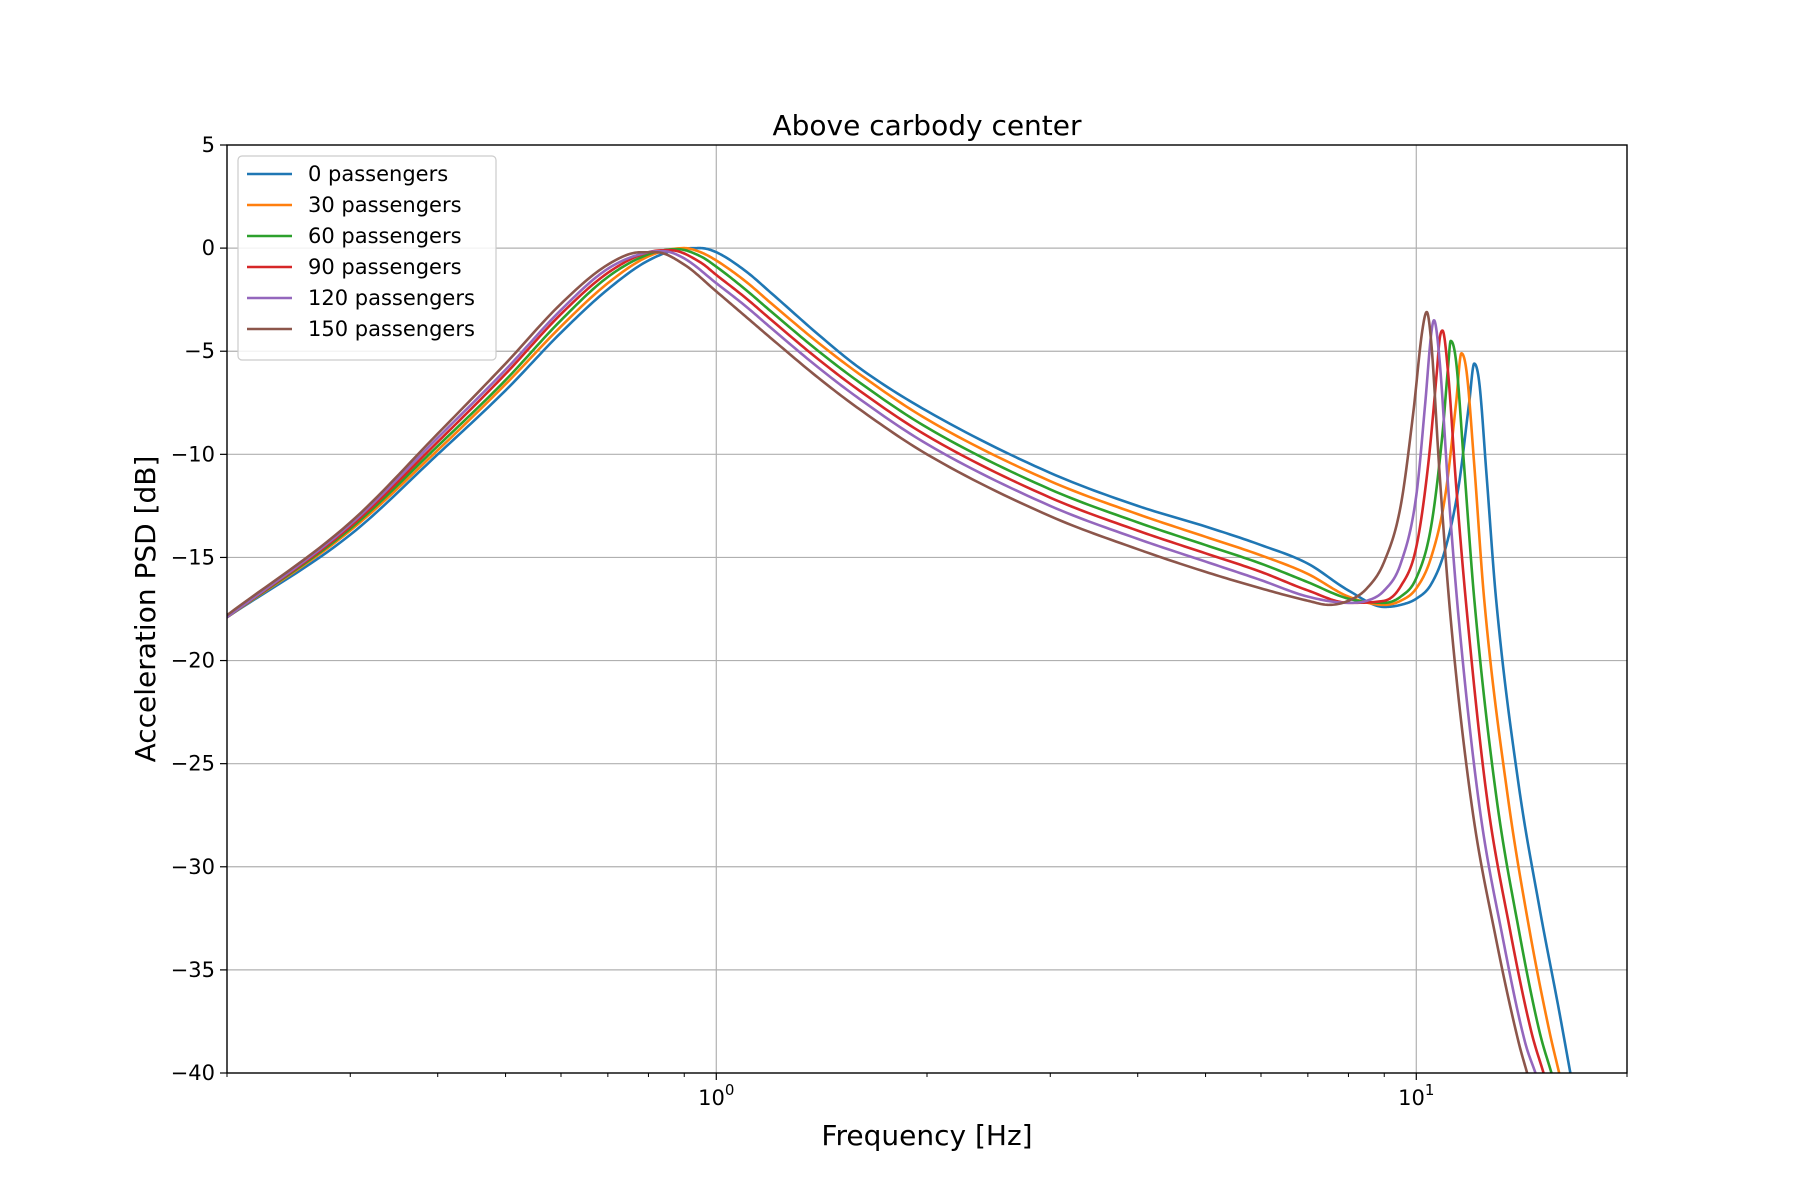 The width and height of the screenshot is (1800, 1200). I want to click on legend-label: 30 passengers, so click(385, 205).